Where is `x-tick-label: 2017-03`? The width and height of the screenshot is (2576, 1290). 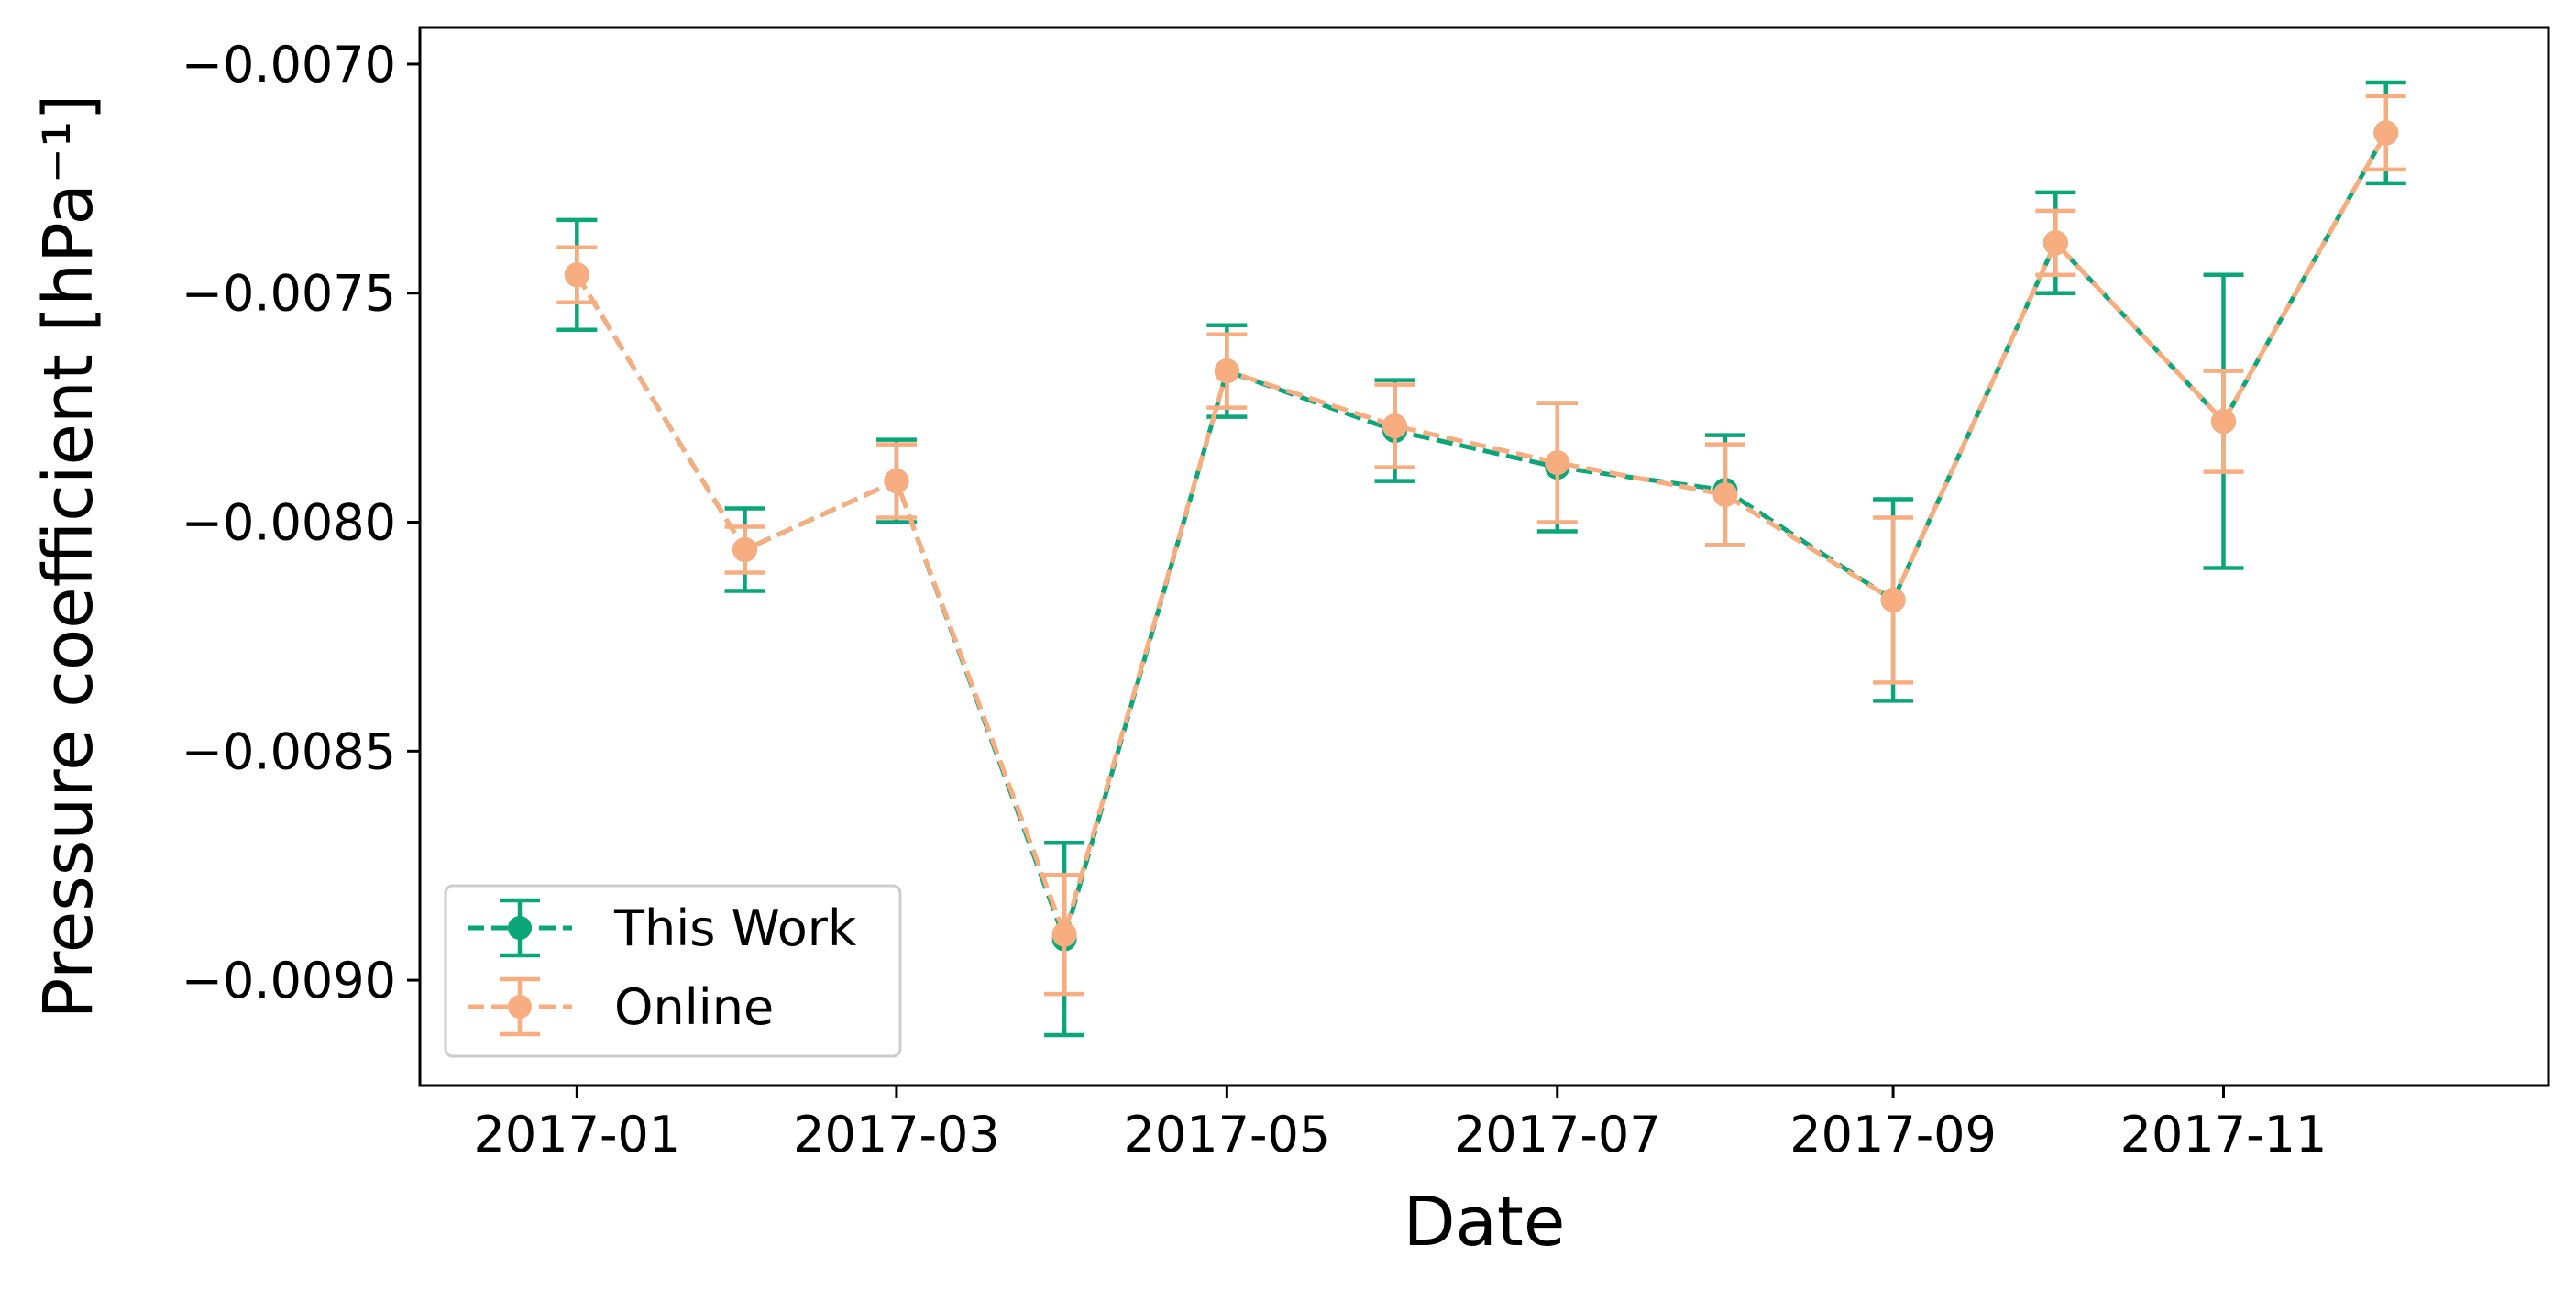
x-tick-label: 2017-03 is located at coordinates (896, 1134).